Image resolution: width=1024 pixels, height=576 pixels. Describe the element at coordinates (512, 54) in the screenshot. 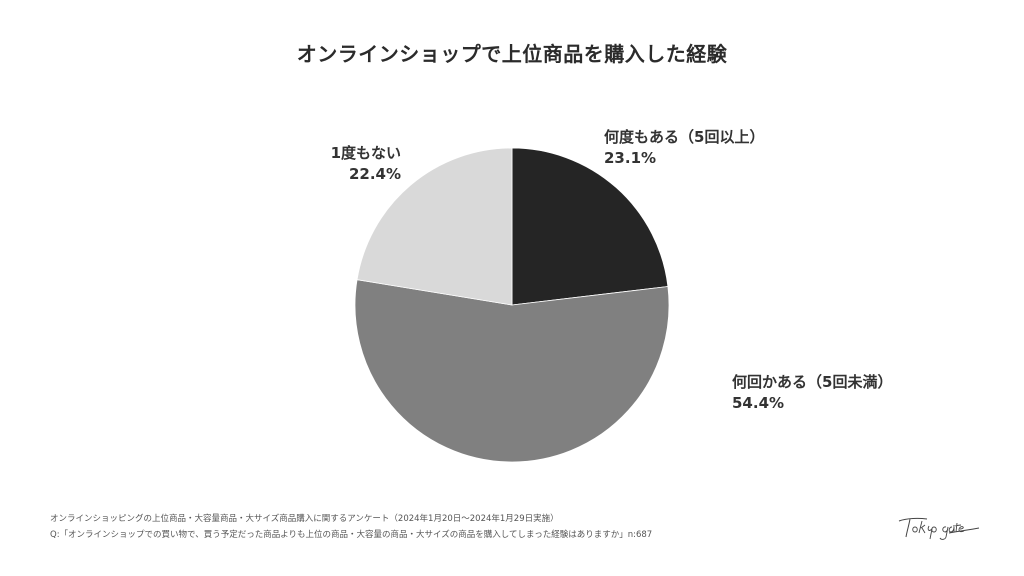

I see `chart-title: オンラインショップで上位商品を購入した経験` at that location.